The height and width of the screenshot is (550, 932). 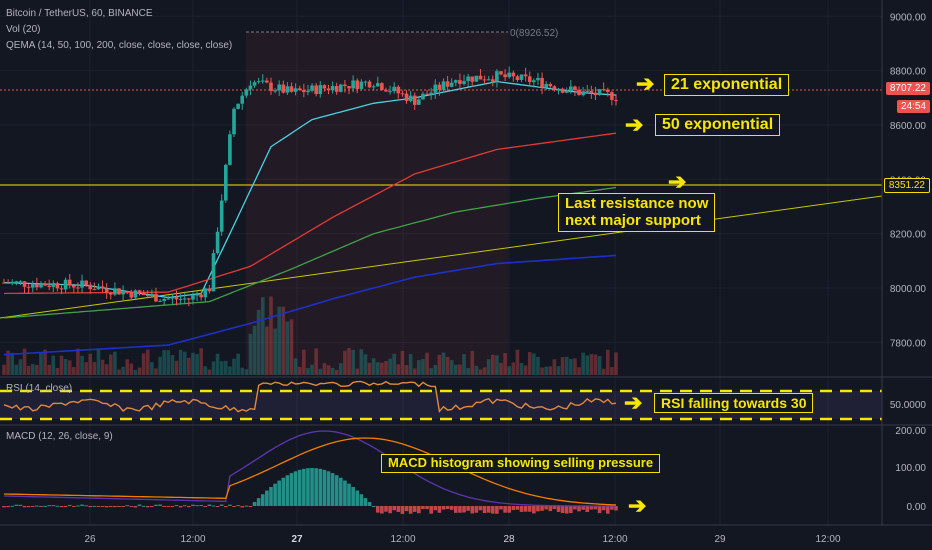 I want to click on time-tick-label: 12:00, so click(x=192, y=539).